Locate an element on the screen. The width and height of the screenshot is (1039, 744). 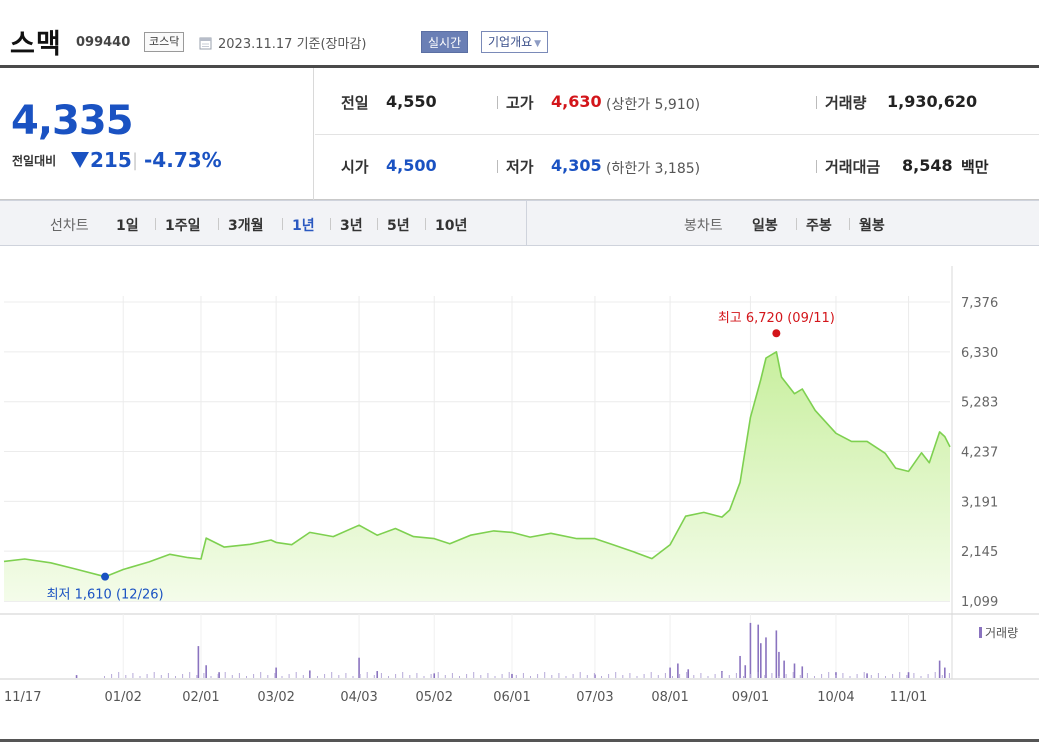
tab-3month: 3개월 is located at coordinates (246, 226).